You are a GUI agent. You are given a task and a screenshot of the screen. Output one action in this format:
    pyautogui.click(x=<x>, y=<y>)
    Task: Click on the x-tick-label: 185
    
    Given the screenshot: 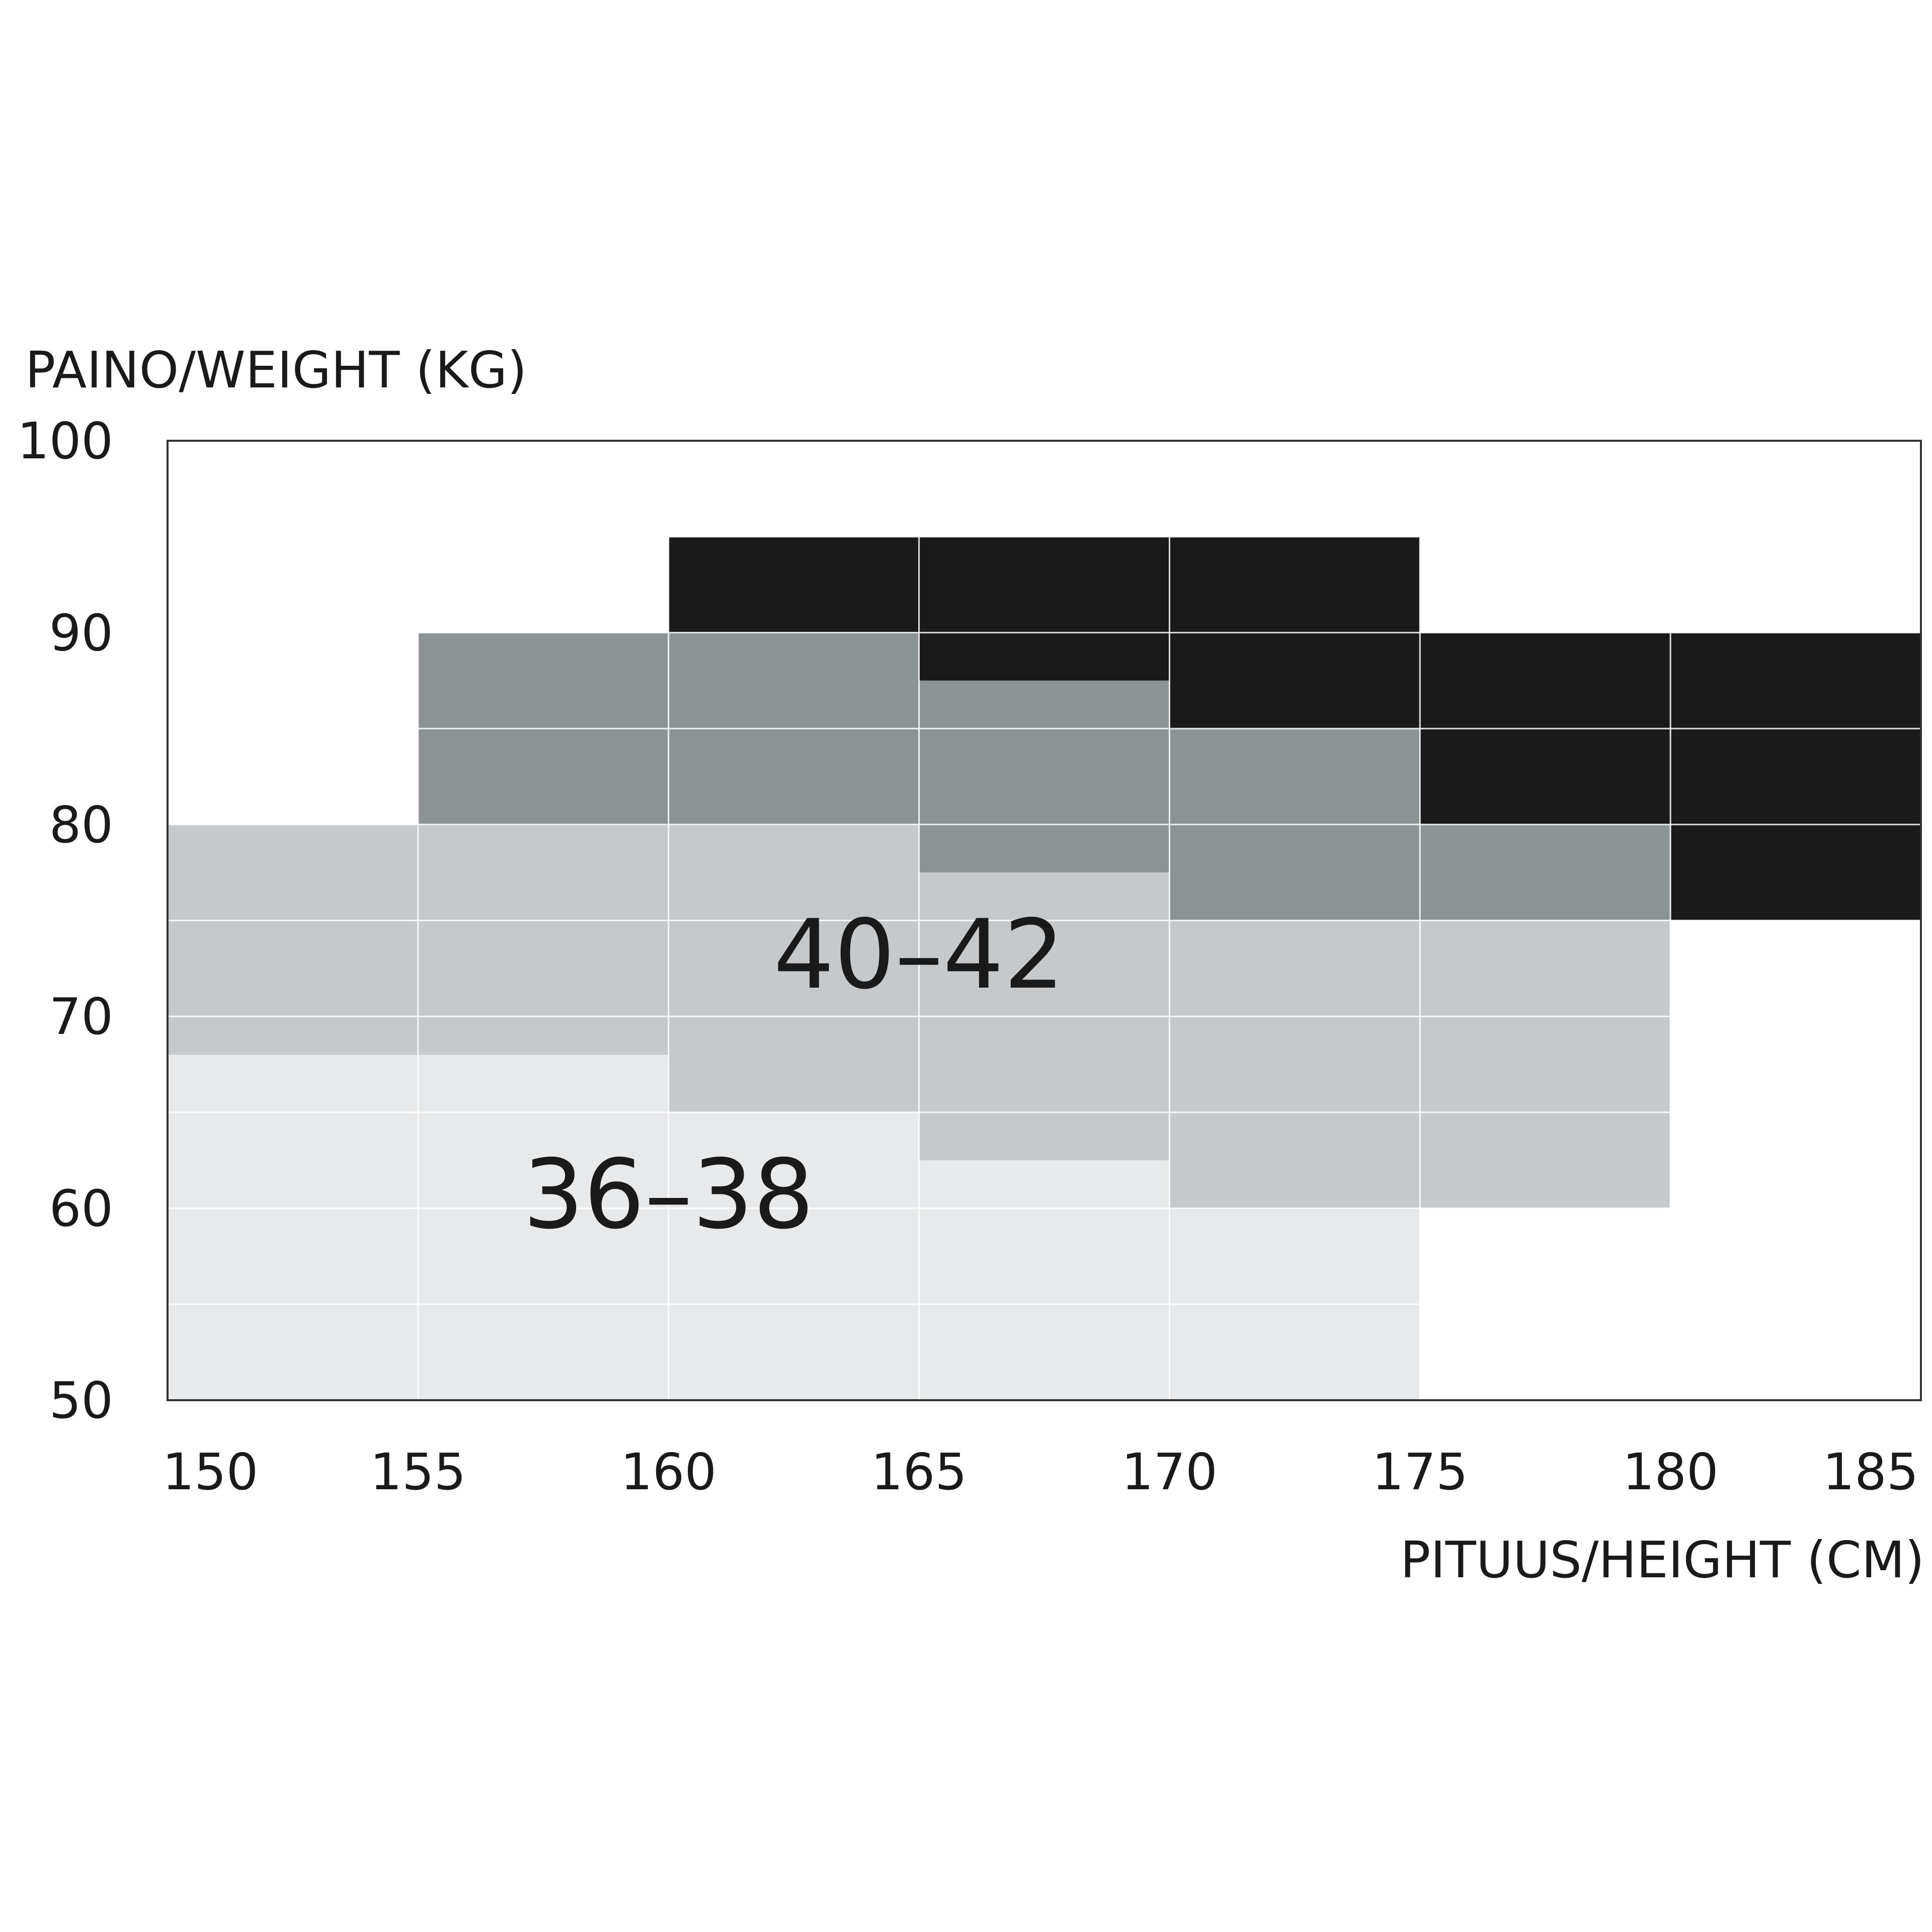 What is the action you would take?
    pyautogui.click(x=1871, y=1471)
    